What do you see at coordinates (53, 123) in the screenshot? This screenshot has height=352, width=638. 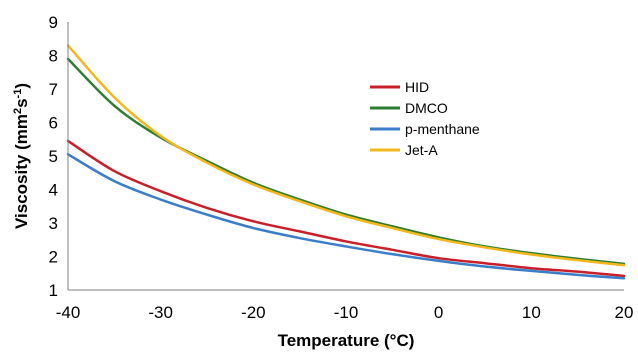 I see `y-tick-label: 6` at bounding box center [53, 123].